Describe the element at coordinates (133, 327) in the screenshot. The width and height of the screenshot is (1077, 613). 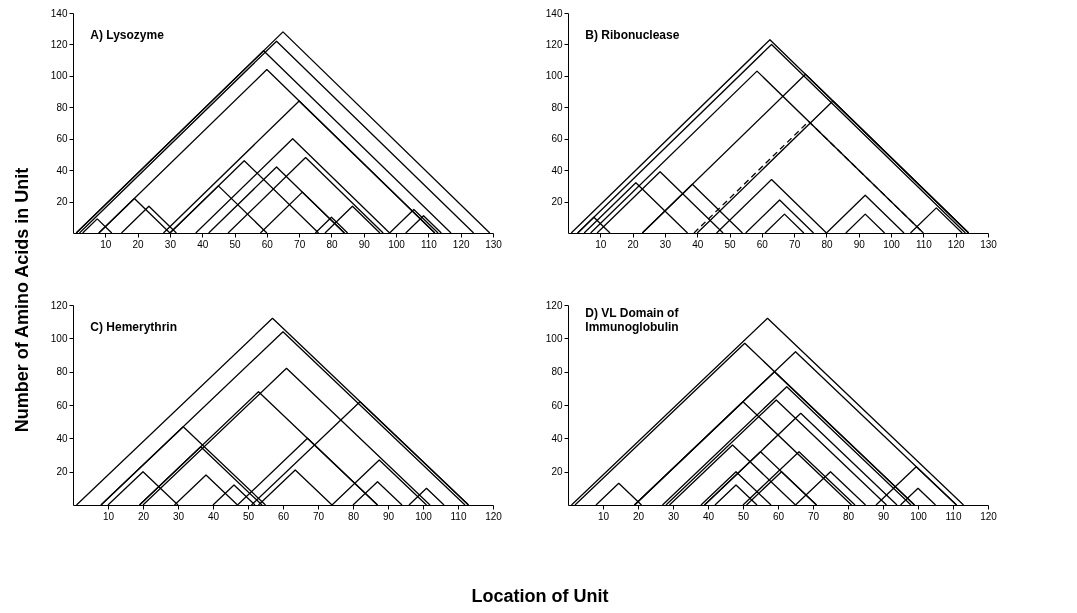
I see `text: C) Hemerythrin` at that location.